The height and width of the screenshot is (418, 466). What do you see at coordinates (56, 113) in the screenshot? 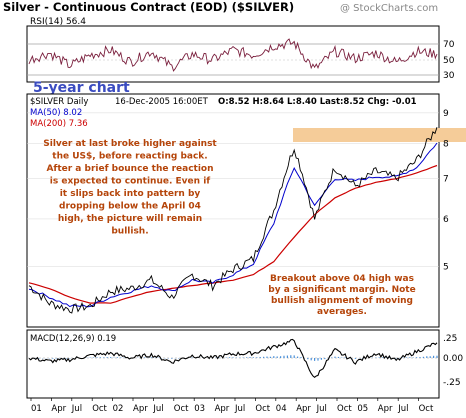
I see `ma50-label: MA(50) 8.02` at bounding box center [56, 113].